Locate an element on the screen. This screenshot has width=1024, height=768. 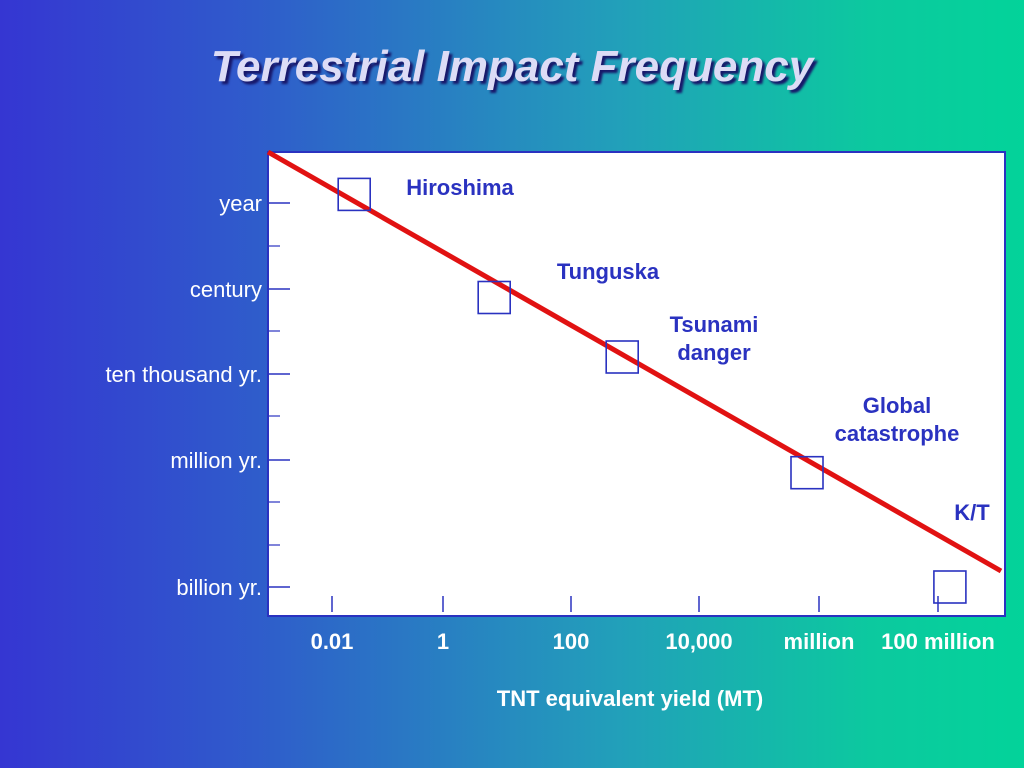
event-label: Tunguska is located at coordinates (608, 271).